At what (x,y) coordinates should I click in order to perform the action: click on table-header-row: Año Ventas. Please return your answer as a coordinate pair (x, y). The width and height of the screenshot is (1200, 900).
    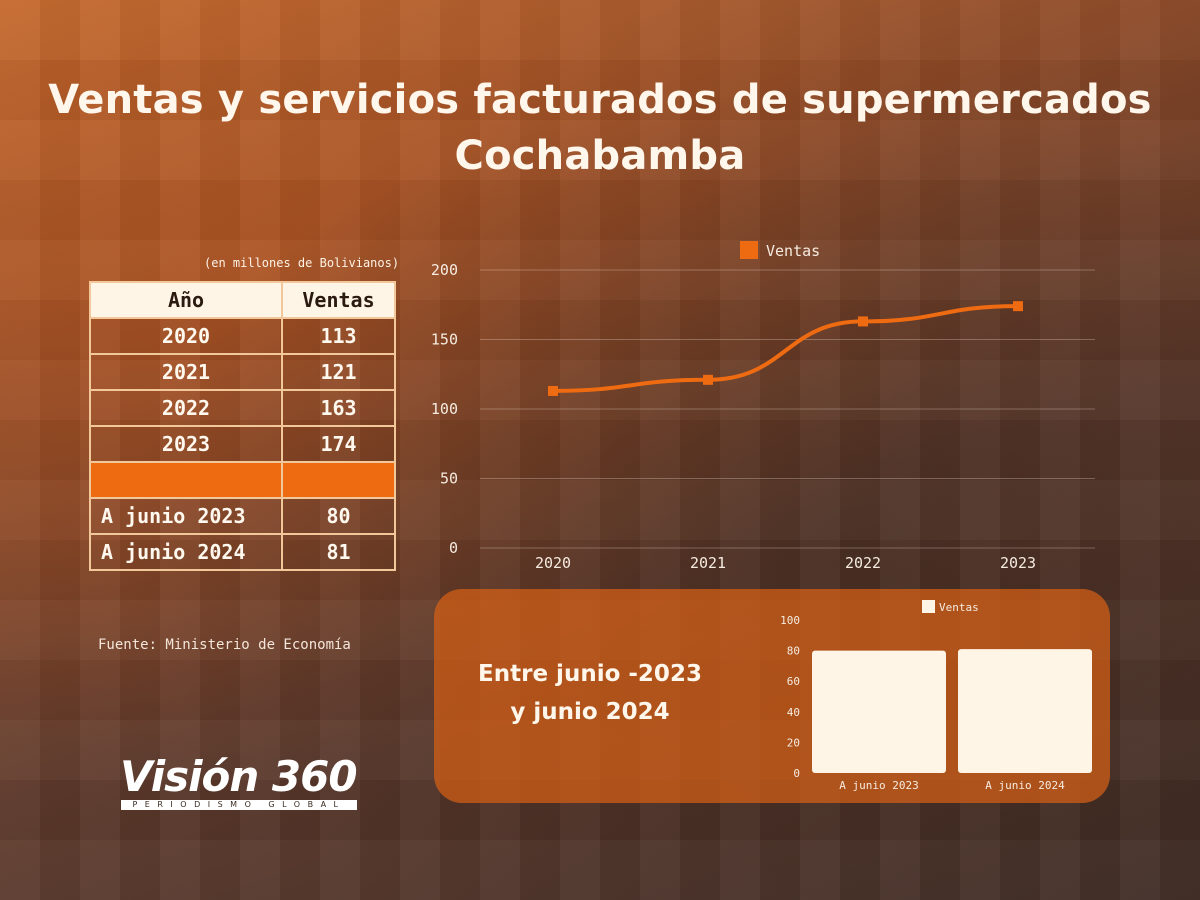
    Looking at the image, I should click on (242, 300).